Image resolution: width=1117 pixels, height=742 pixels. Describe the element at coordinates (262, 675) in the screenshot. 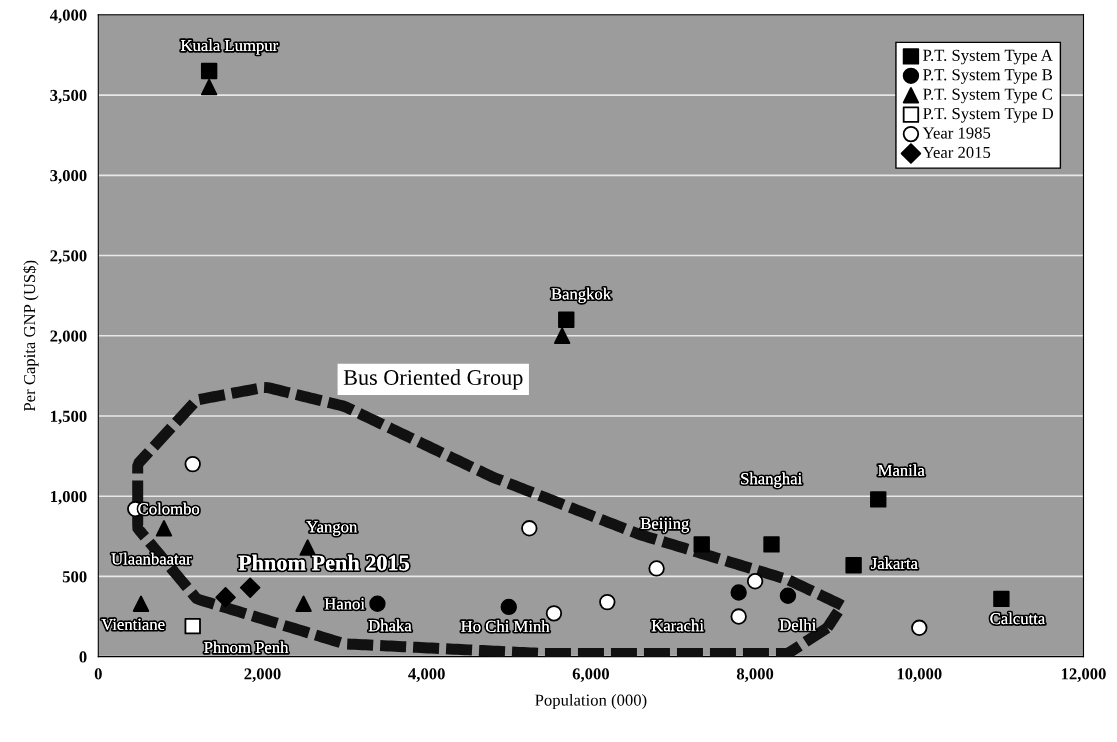

I see `x-tick-label: 2,000` at that location.